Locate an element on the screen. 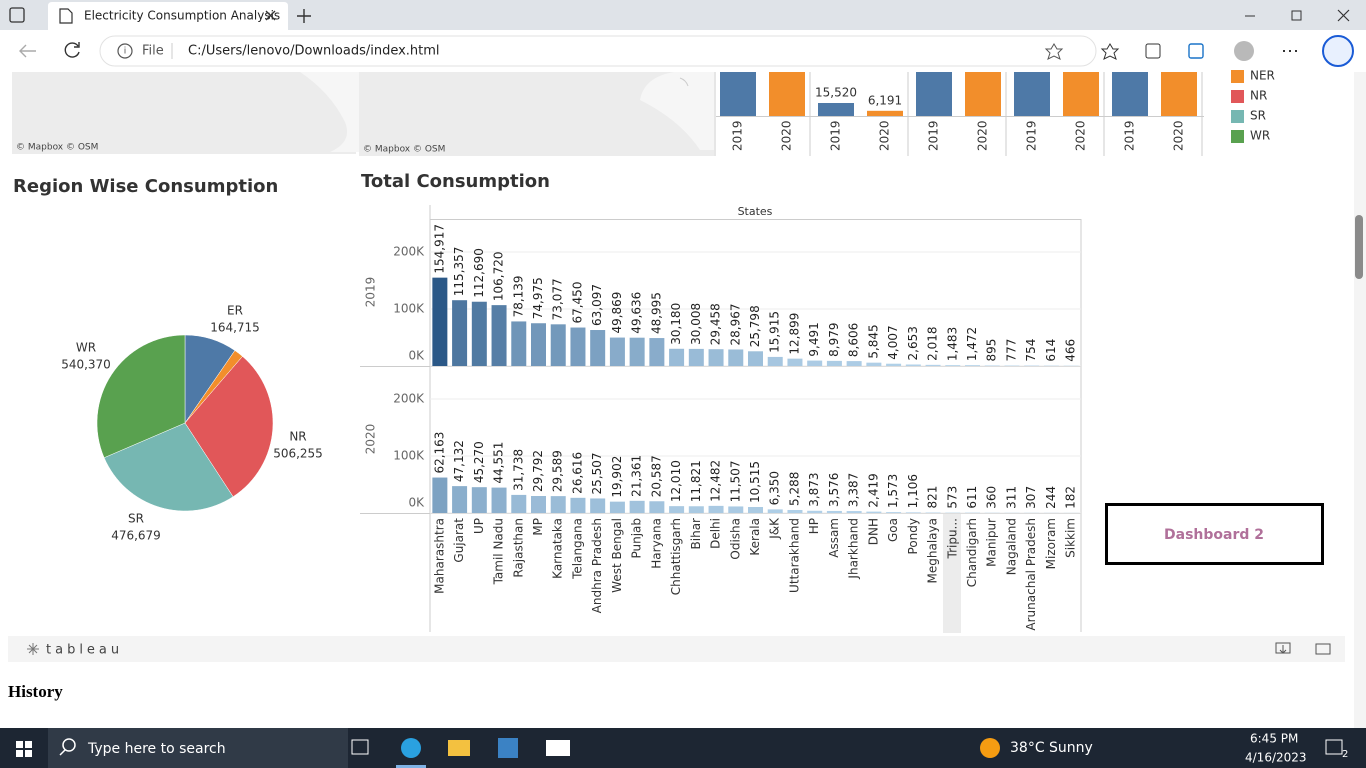  data-label: 611 is located at coordinates (972, 497).